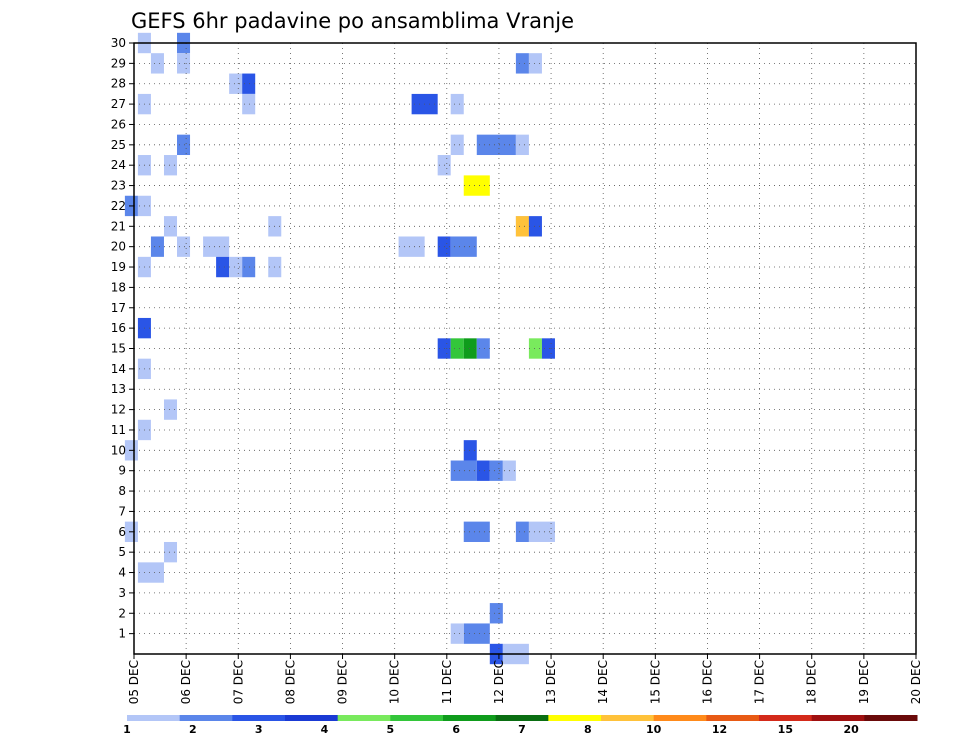  What do you see at coordinates (118, 328) in the screenshot?
I see `y-tick-label: 16` at bounding box center [118, 328].